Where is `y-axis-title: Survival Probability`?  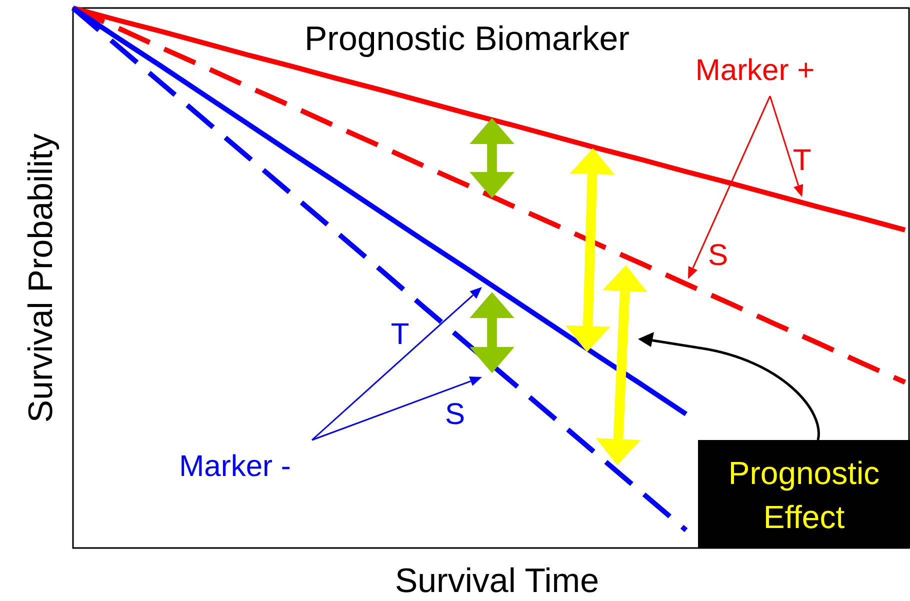 y-axis-title: Survival Probability is located at coordinates (41, 278).